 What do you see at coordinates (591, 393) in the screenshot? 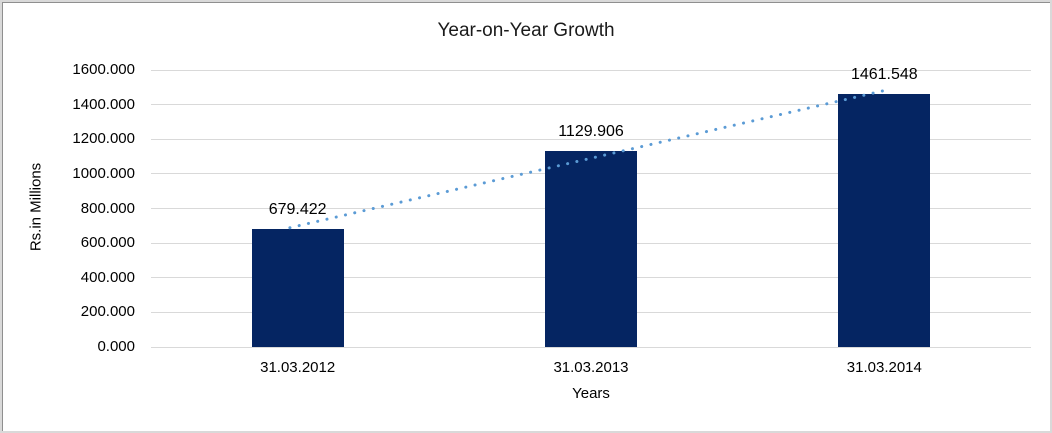
I see `x-axis-title: Years` at bounding box center [591, 393].